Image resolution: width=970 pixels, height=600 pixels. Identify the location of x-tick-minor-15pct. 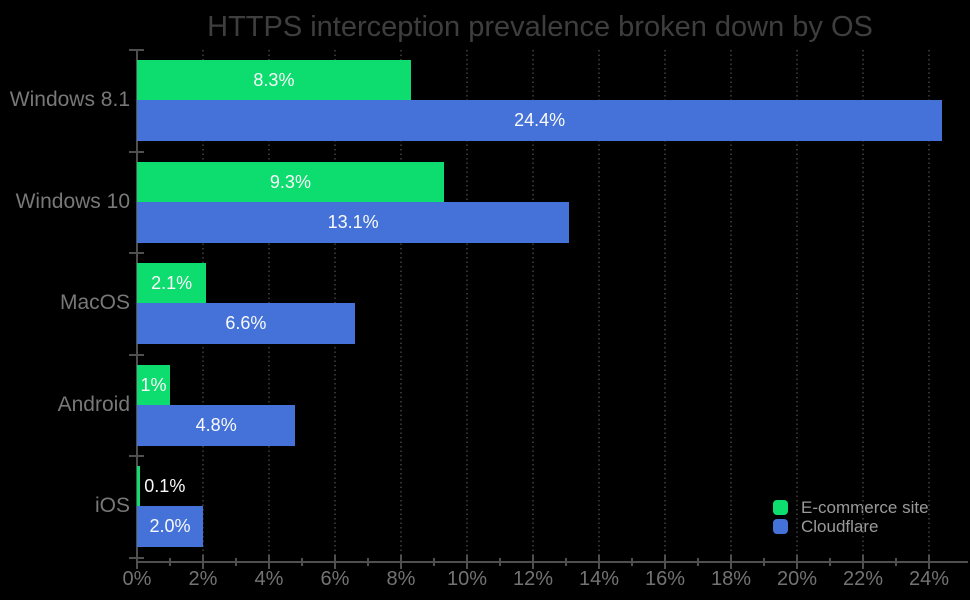
(632, 562).